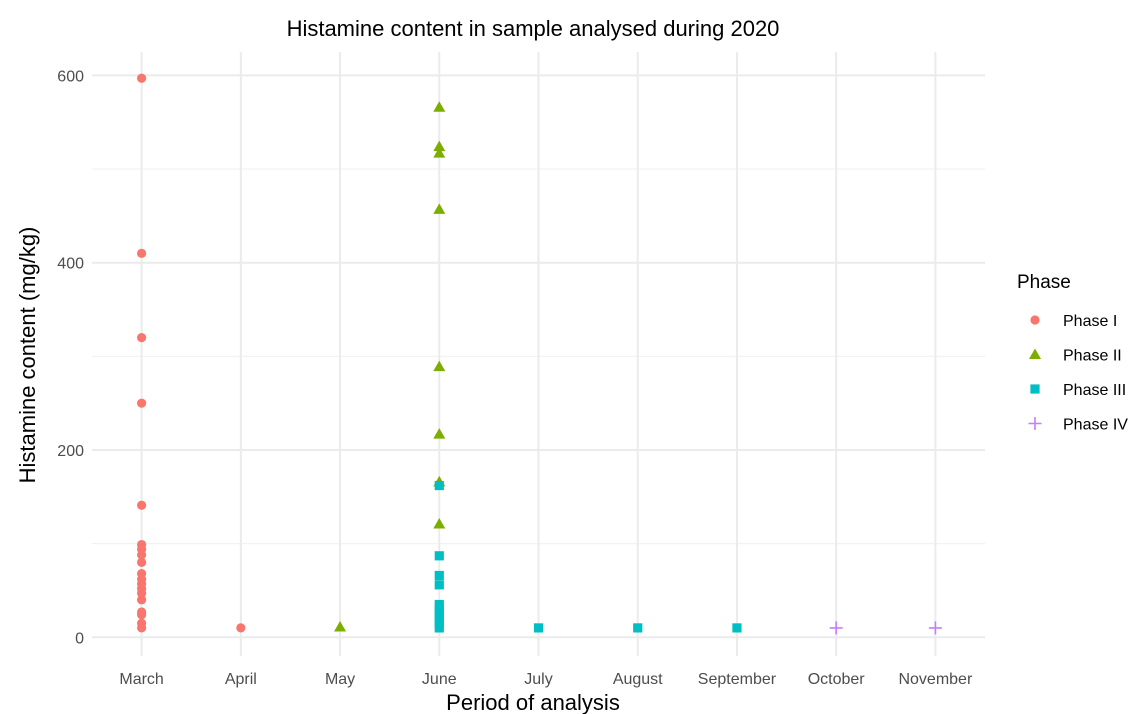  Describe the element at coordinates (837, 679) in the screenshot. I see `x-tick-label: October` at that location.